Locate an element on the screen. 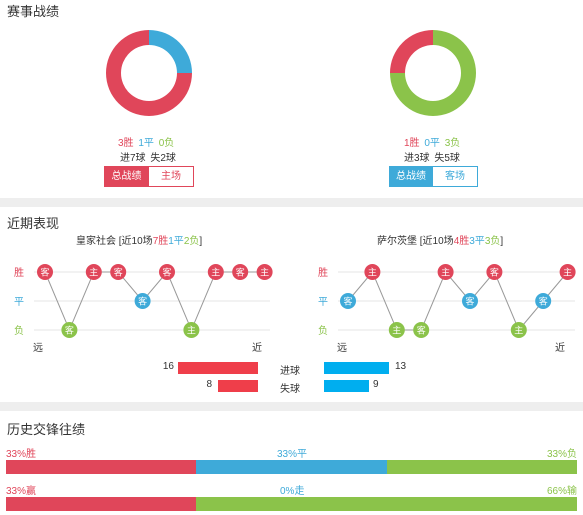  right-summary-pre: [近10场 is located at coordinates (436, 241).